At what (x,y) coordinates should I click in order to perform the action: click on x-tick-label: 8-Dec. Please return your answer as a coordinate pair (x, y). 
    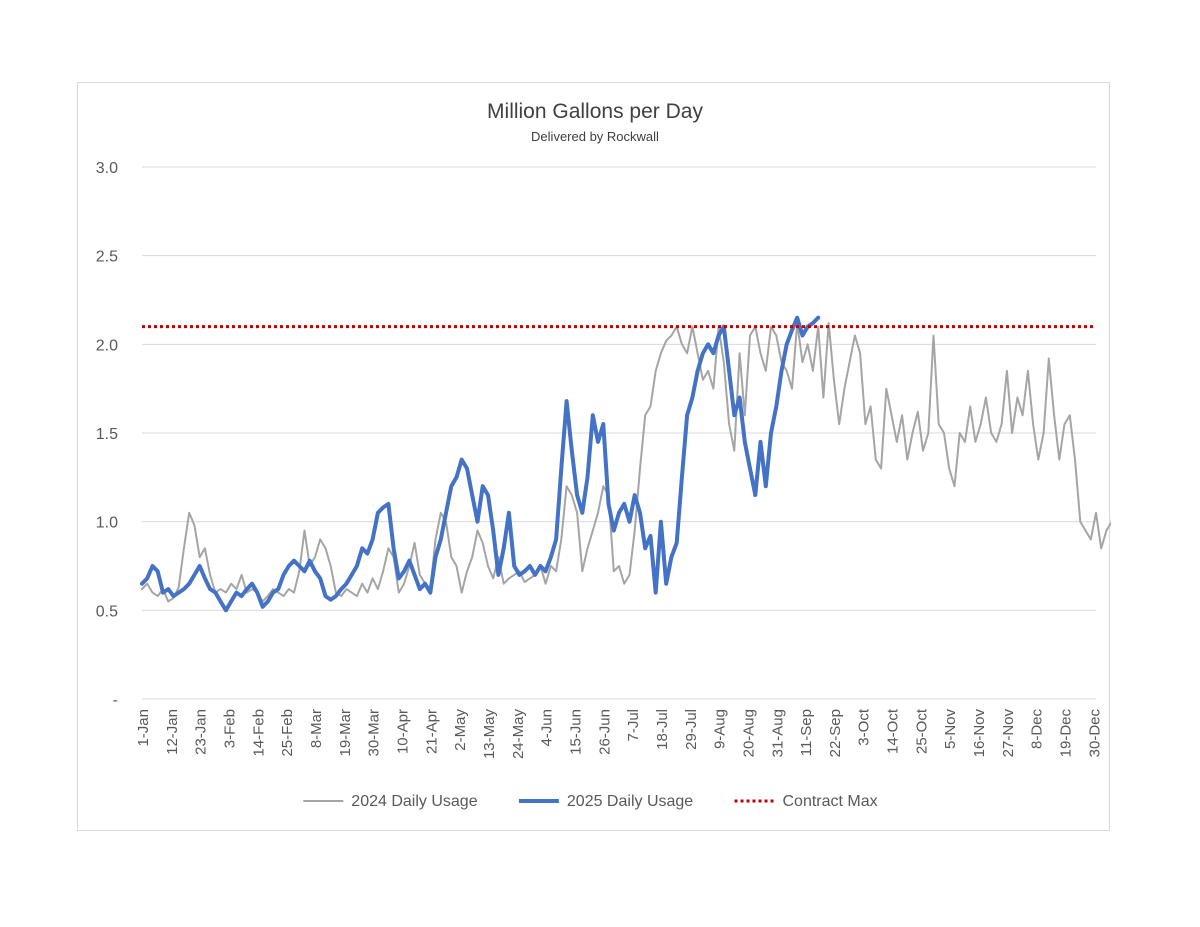
    Looking at the image, I should click on (1037, 729).